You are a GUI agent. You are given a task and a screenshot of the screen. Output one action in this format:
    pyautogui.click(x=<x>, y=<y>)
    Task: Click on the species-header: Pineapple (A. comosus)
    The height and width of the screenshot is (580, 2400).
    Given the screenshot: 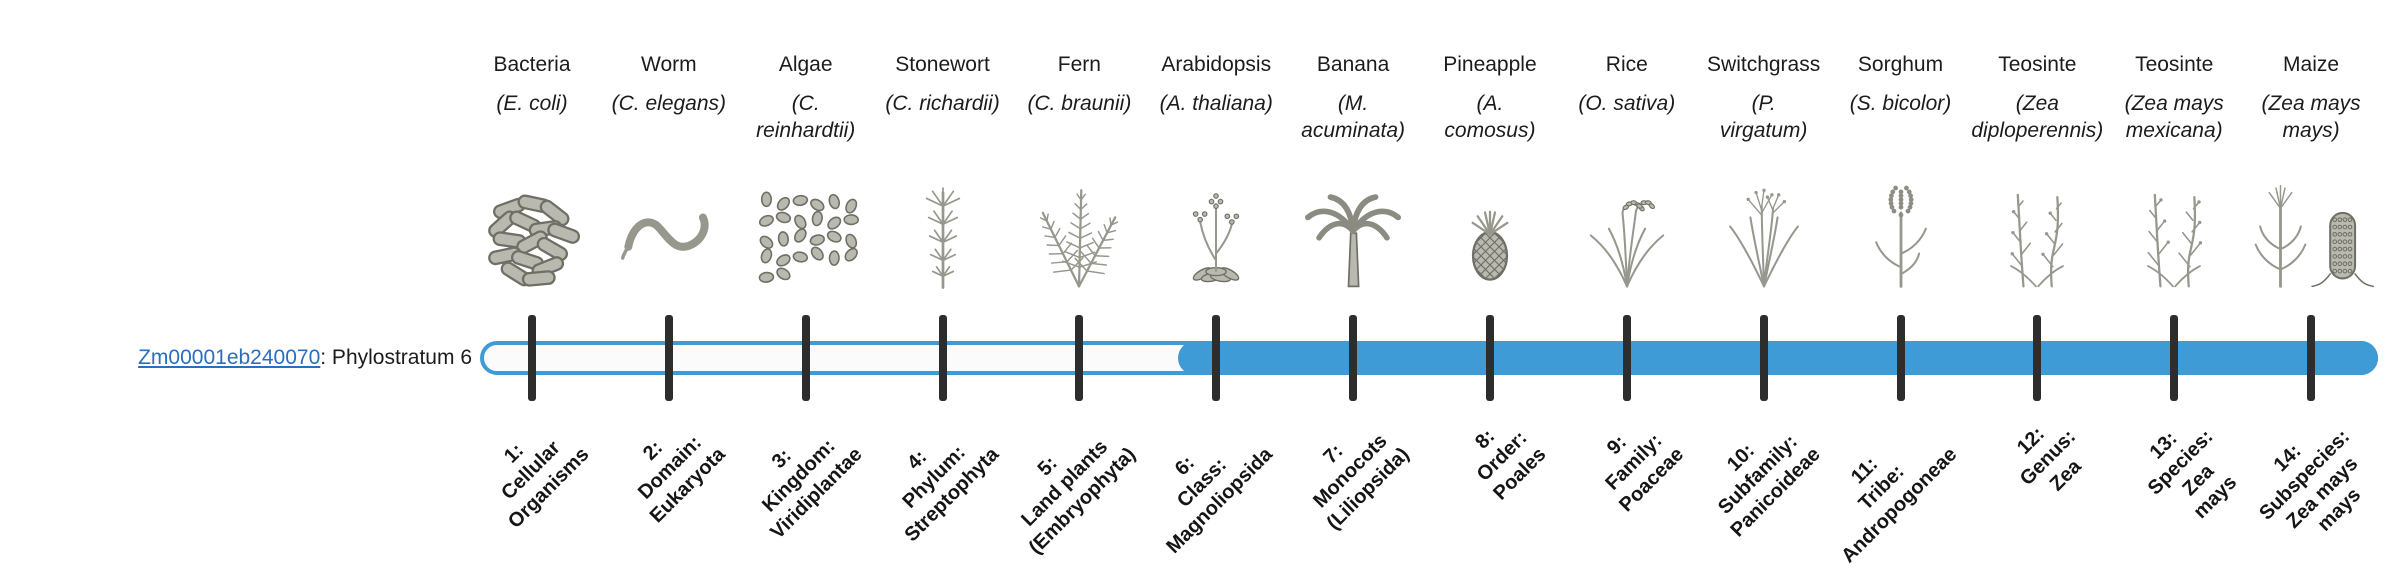 What is the action you would take?
    pyautogui.click(x=1490, y=98)
    